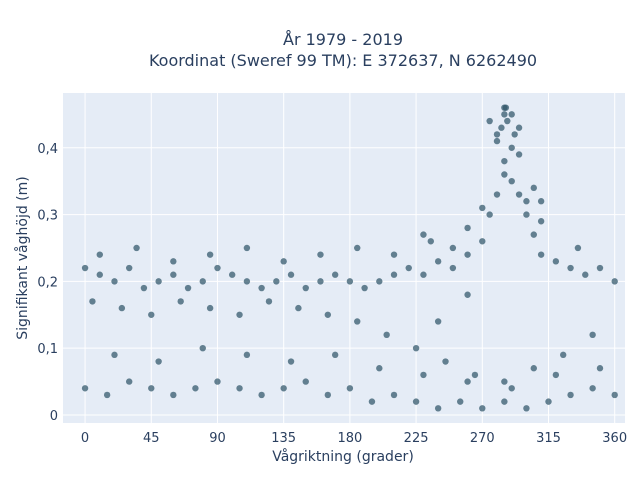  What do you see at coordinates (548, 438) in the screenshot?
I see `x-tick-label: 315` at bounding box center [548, 438].